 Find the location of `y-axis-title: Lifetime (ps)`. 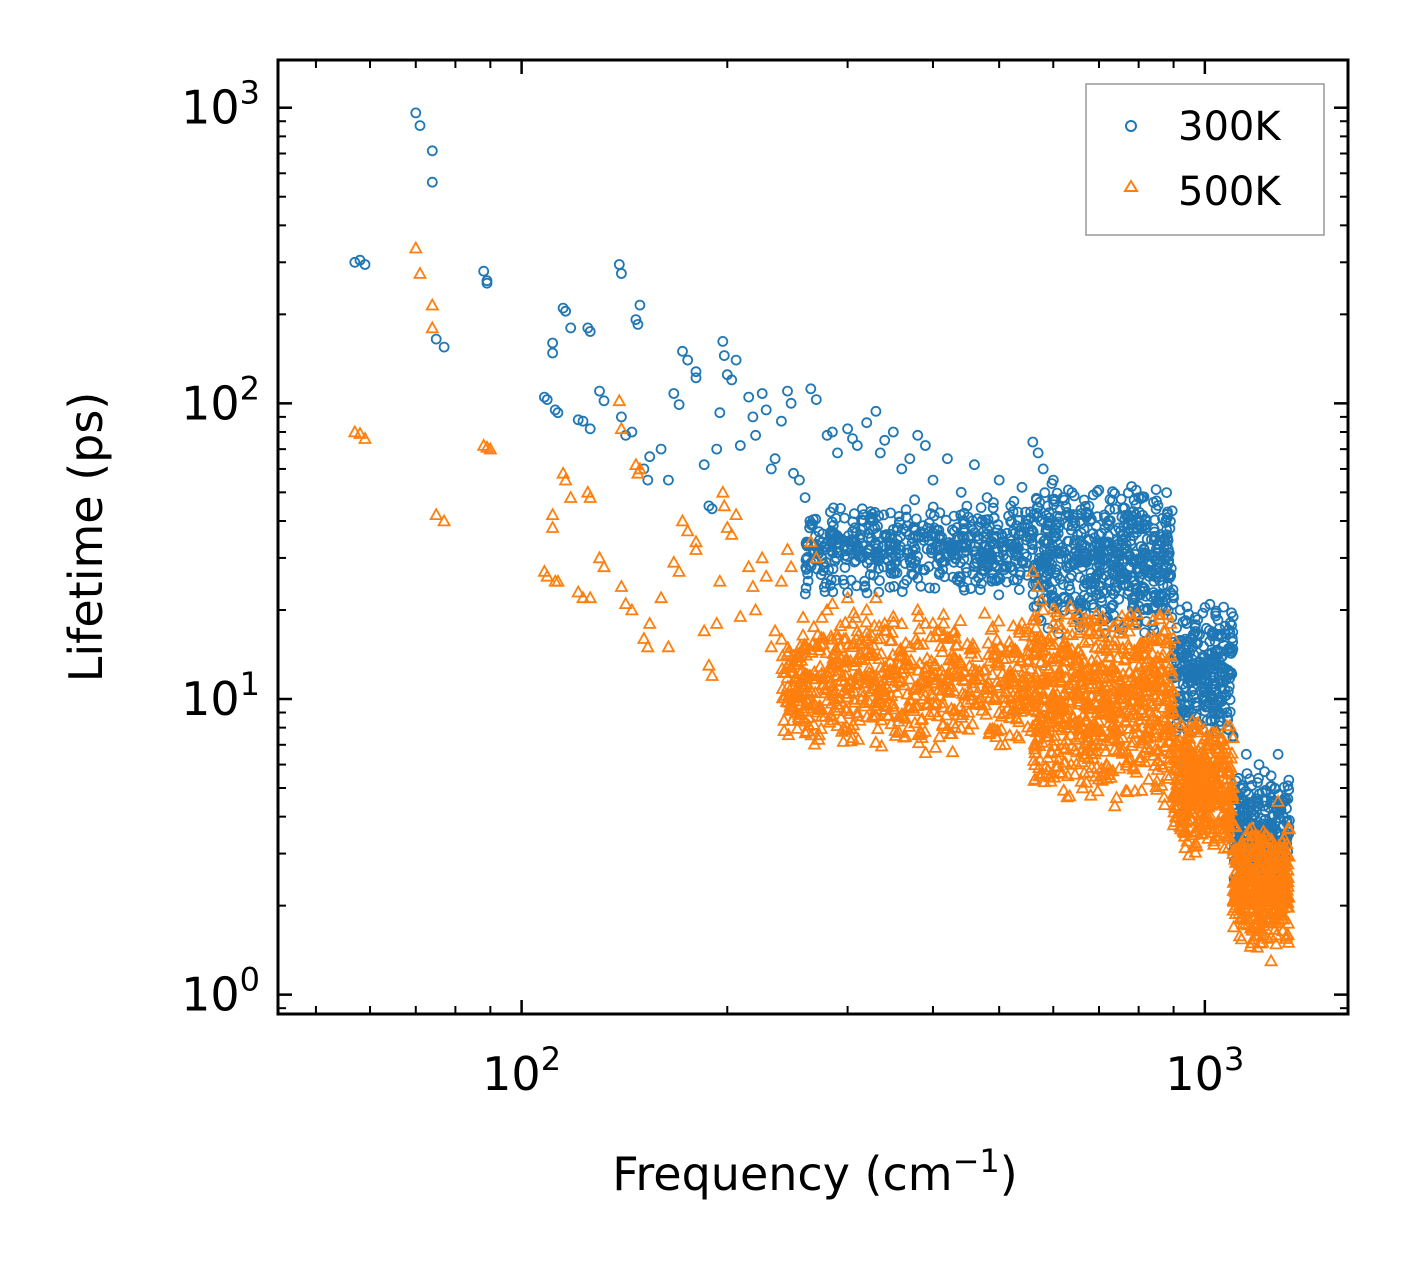

y-axis-title: Lifetime (ps) is located at coordinates (86, 537).